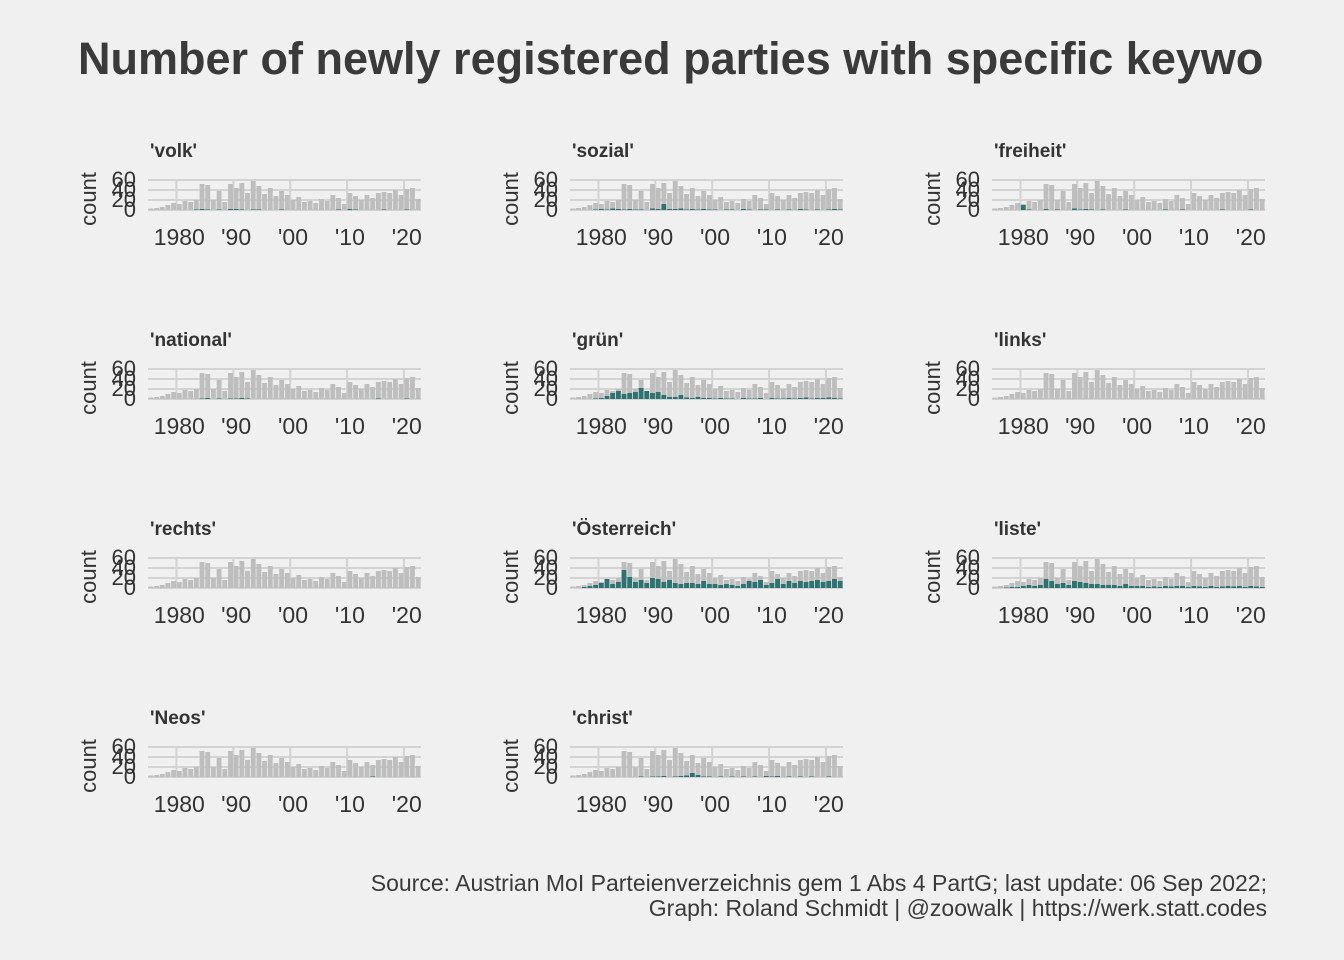  Describe the element at coordinates (932, 388) in the screenshot. I see `y-axis-title: count` at that location.